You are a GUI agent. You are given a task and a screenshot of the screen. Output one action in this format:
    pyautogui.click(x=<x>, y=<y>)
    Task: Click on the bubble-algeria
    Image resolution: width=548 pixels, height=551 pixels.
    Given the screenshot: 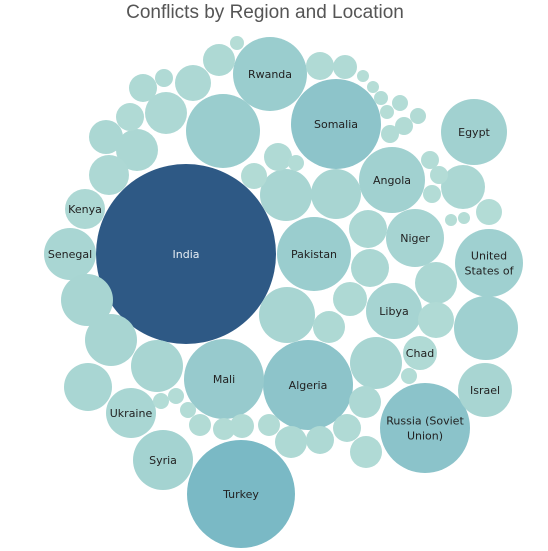 What is the action you would take?
    pyautogui.click(x=308, y=385)
    